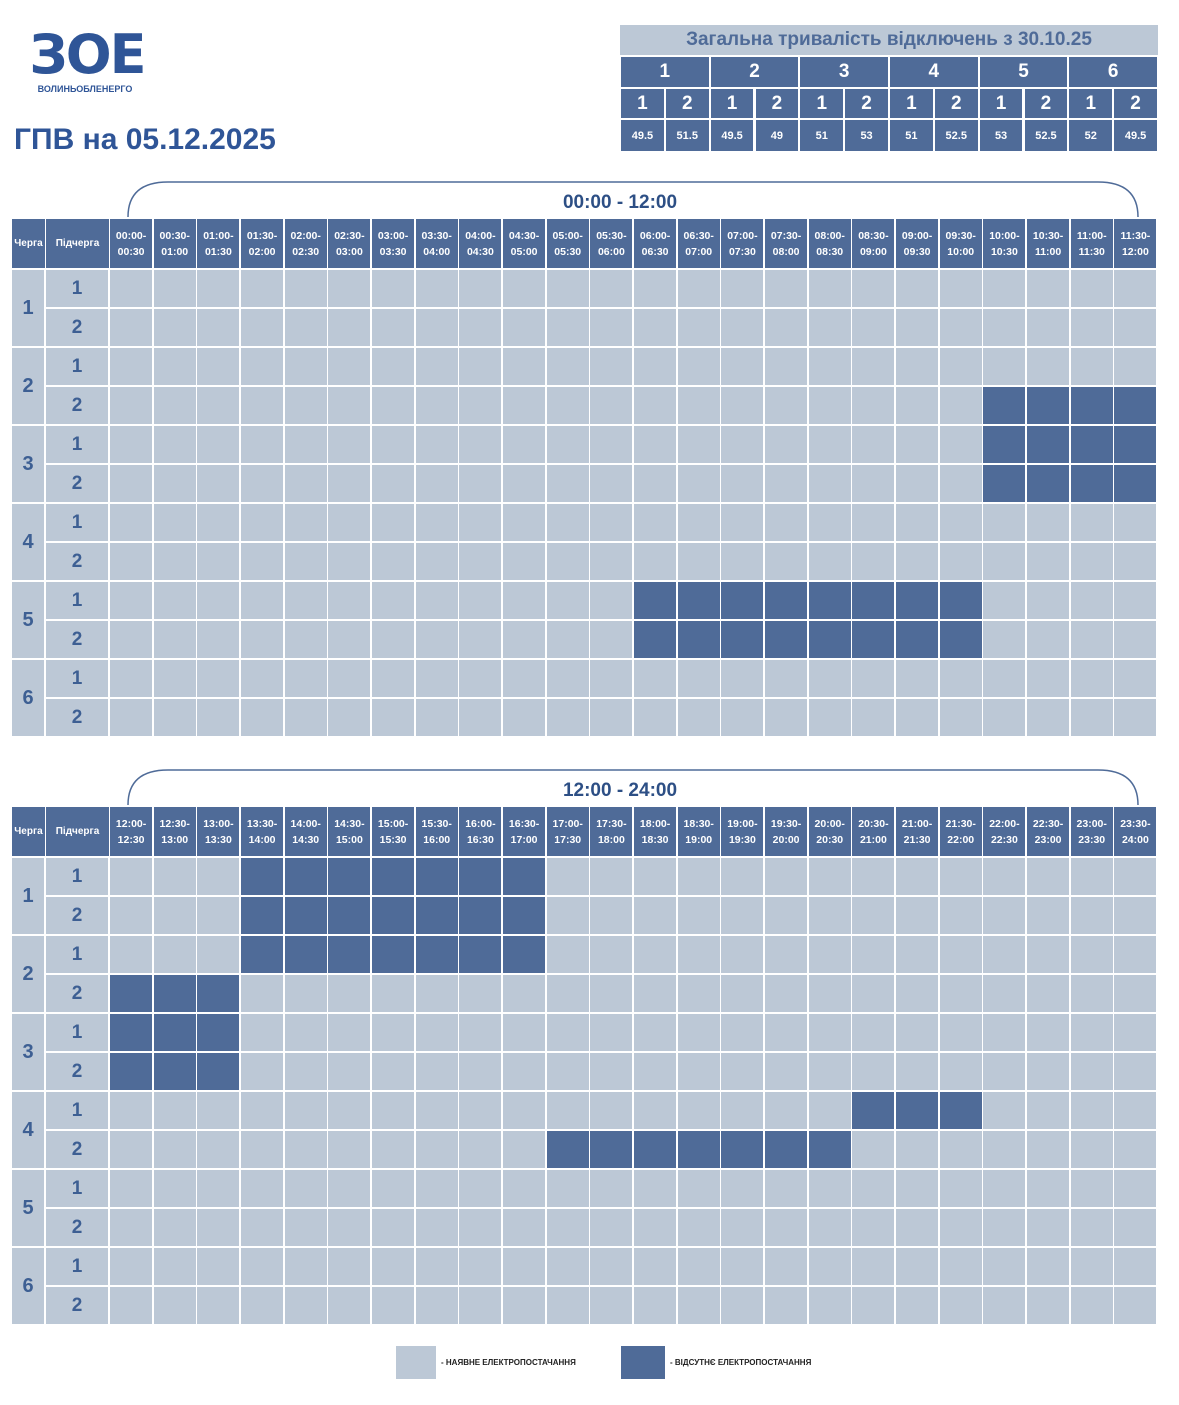  I want to click on summary-hours: 53, so click(866, 135).